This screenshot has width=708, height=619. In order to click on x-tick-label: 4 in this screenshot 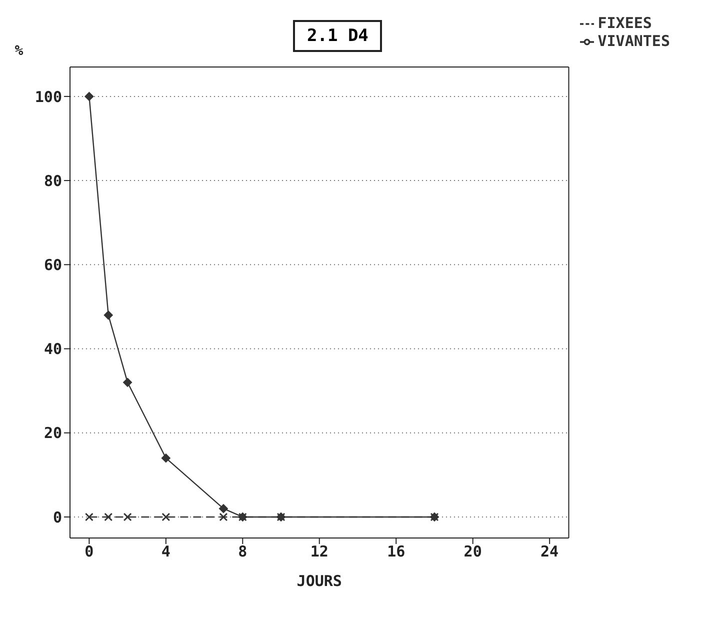, I will do `click(165, 551)`.